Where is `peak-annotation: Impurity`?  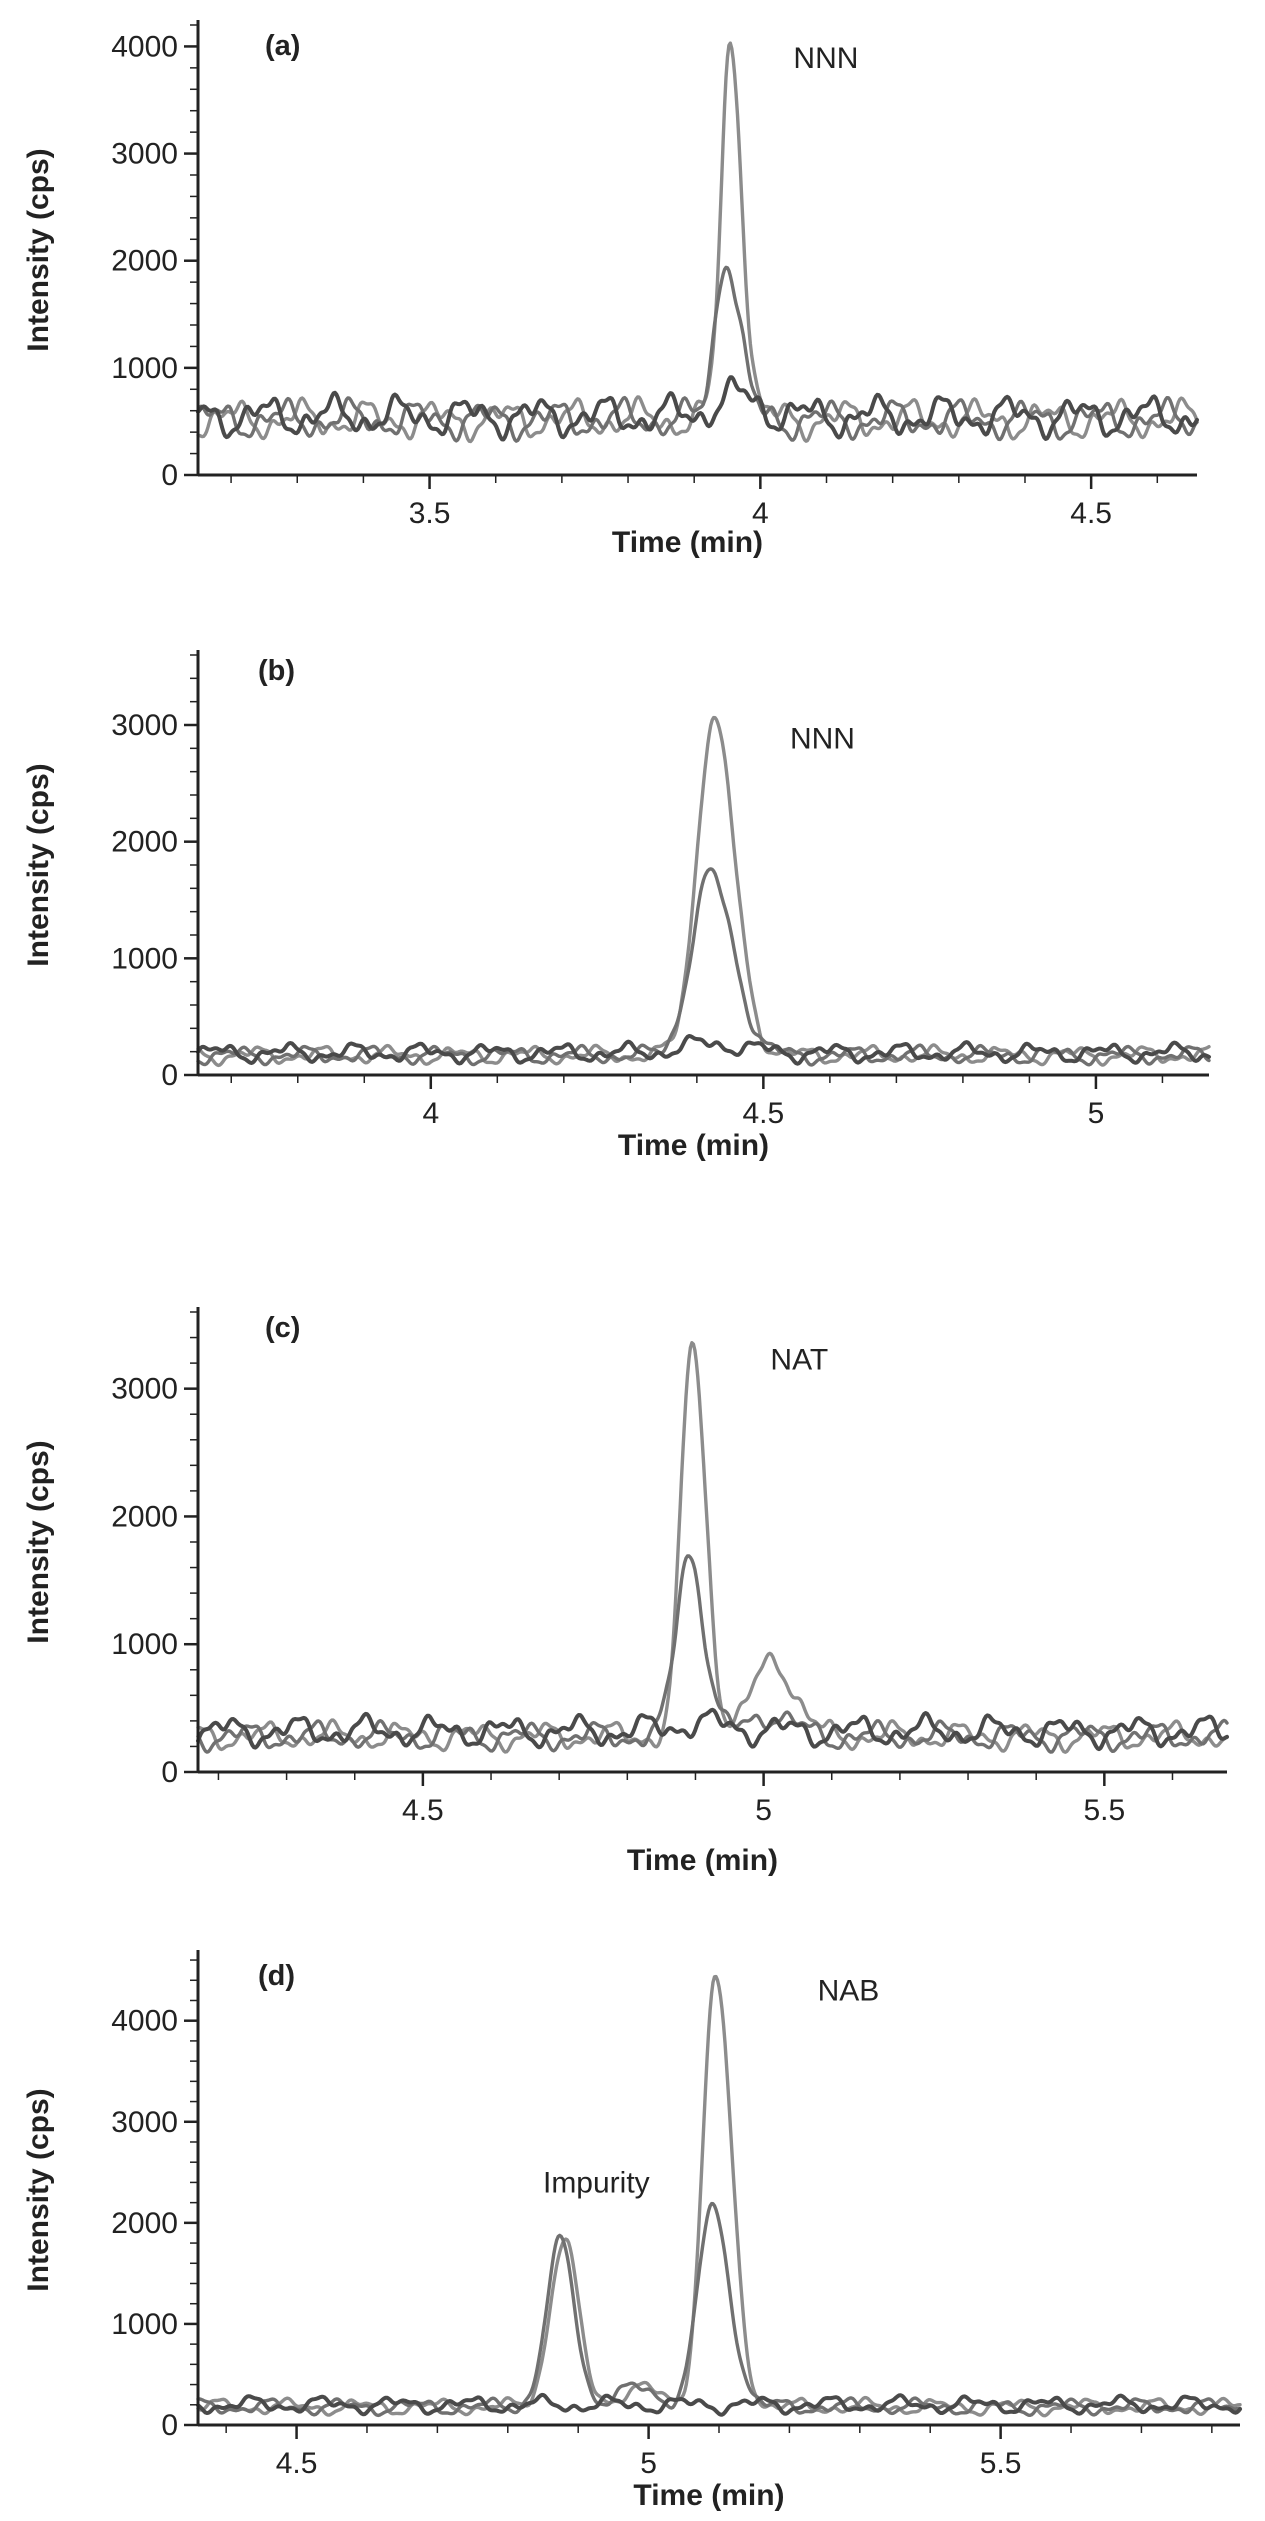 peak-annotation: Impurity is located at coordinates (596, 2183).